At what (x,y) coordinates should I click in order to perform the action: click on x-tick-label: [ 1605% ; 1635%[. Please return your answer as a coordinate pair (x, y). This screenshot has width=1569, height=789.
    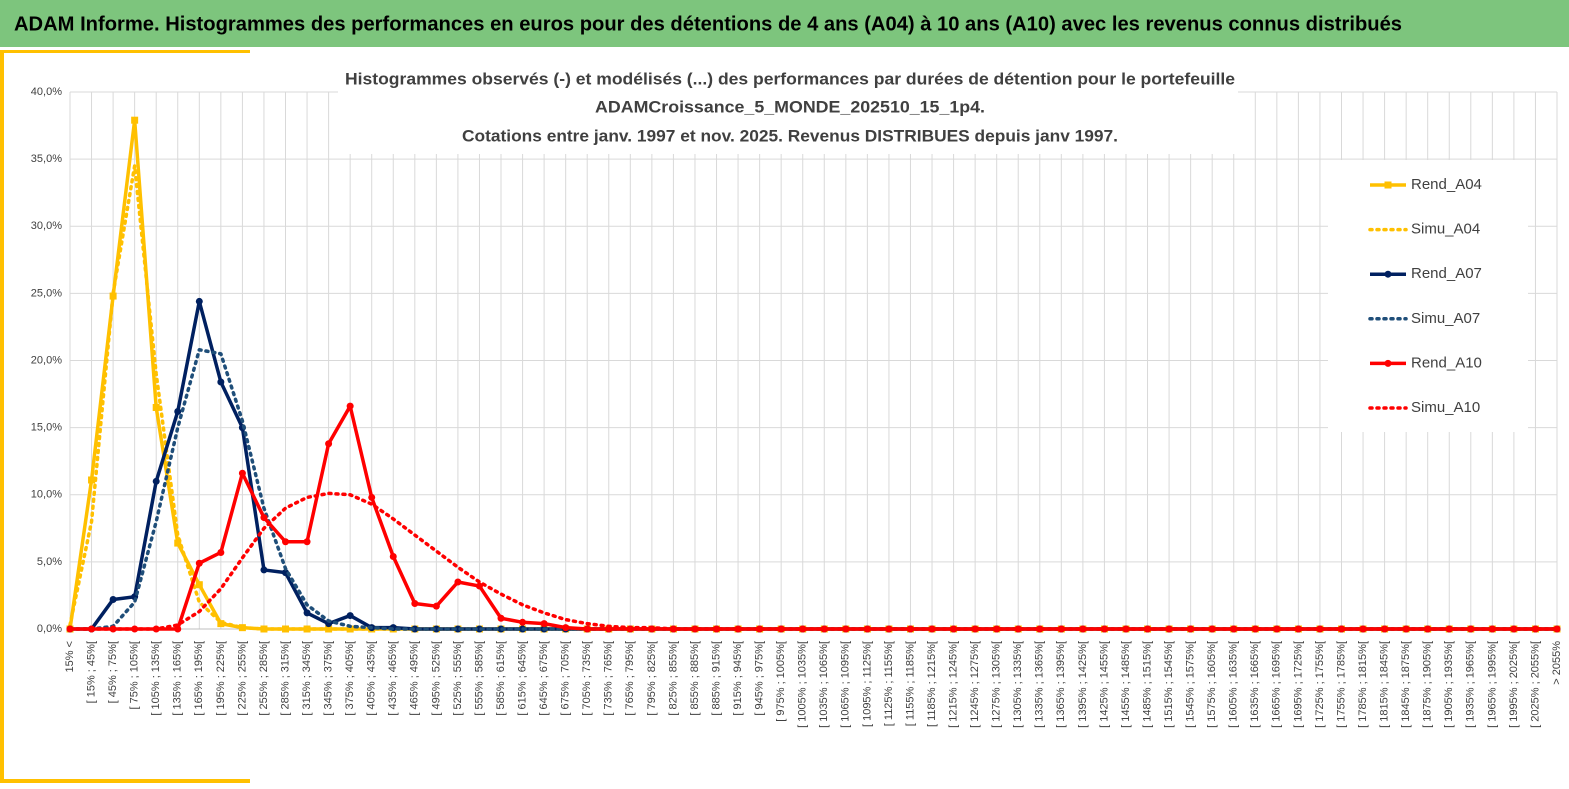
    Looking at the image, I should click on (1234, 684).